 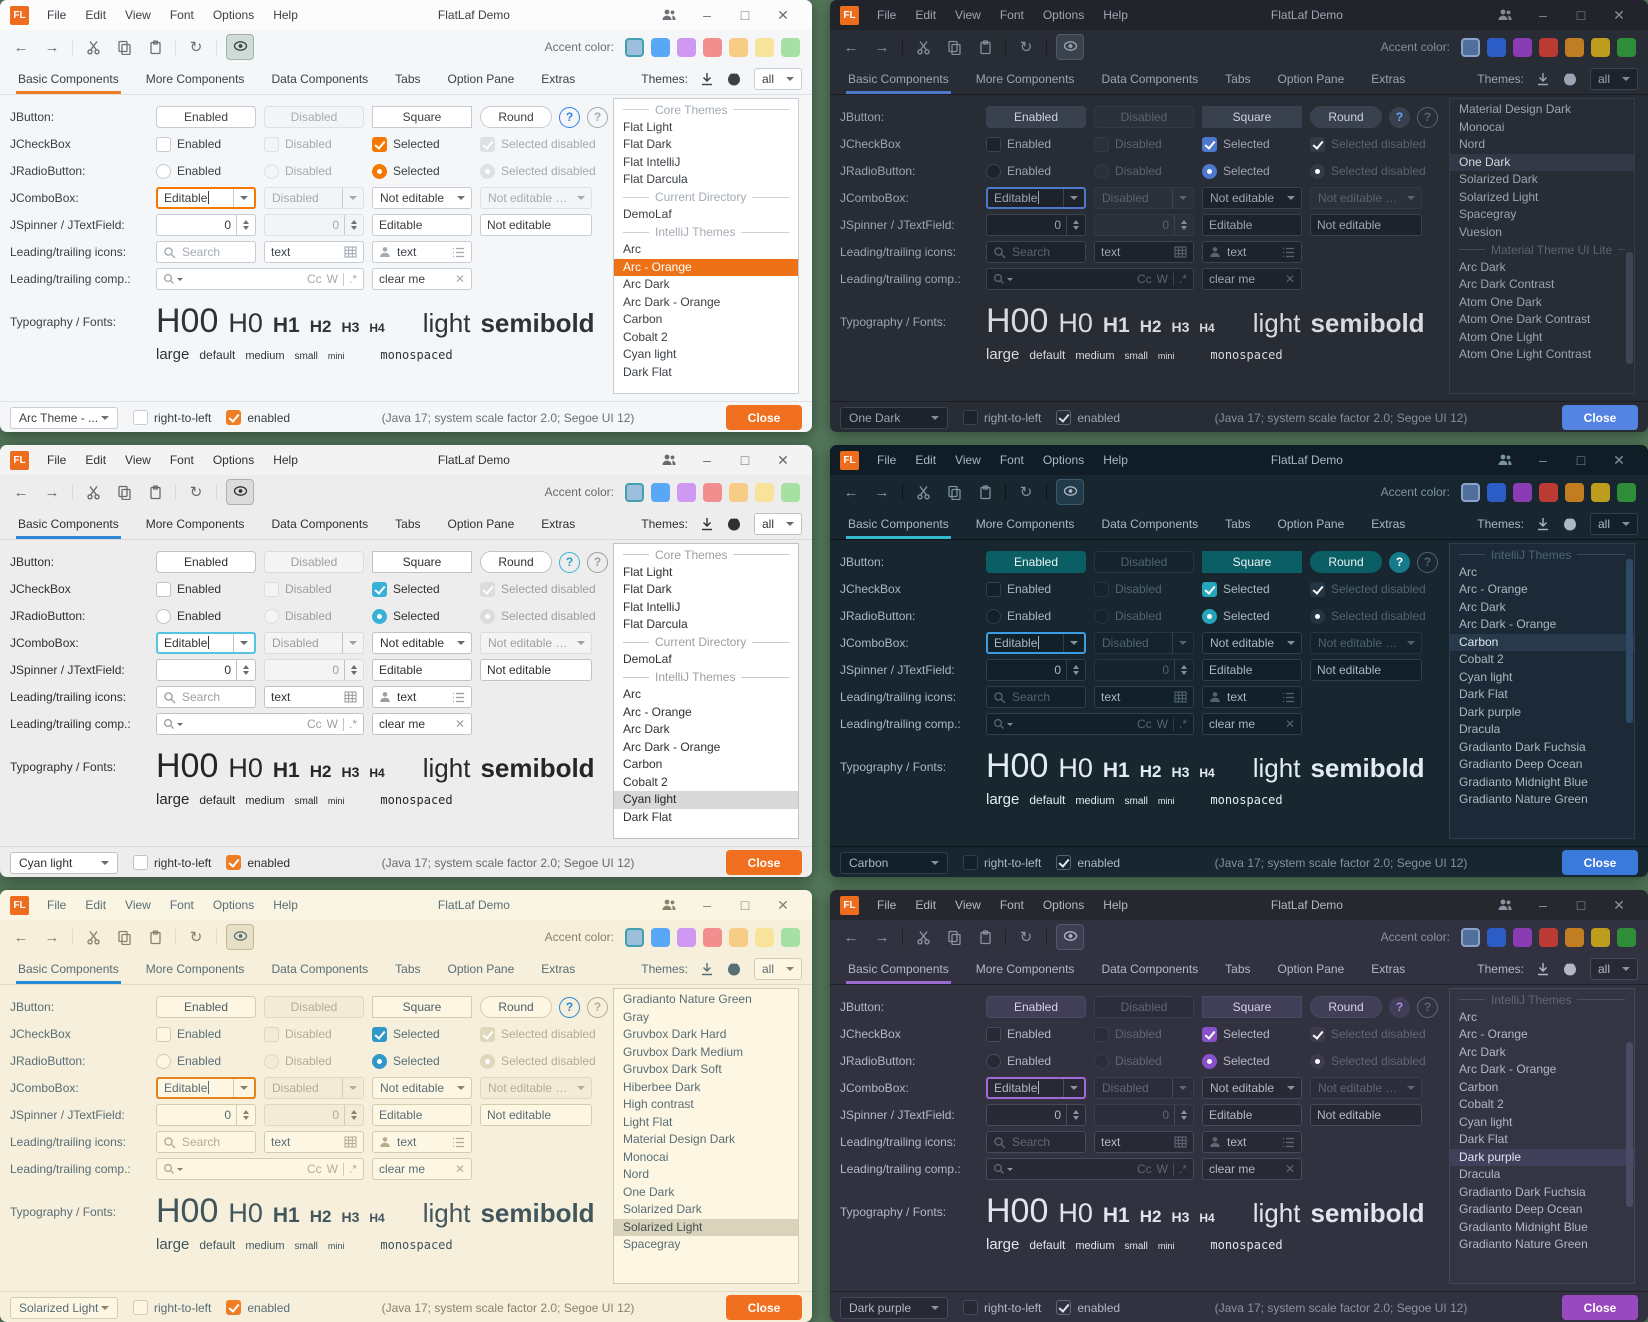 What do you see at coordinates (1500, 301) in the screenshot?
I see `theme-list-item: Atom One Dark` at bounding box center [1500, 301].